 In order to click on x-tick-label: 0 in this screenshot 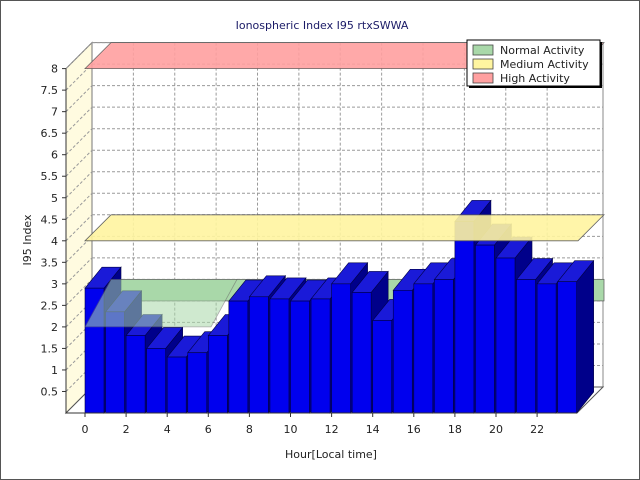, I will do `click(85, 429)`.